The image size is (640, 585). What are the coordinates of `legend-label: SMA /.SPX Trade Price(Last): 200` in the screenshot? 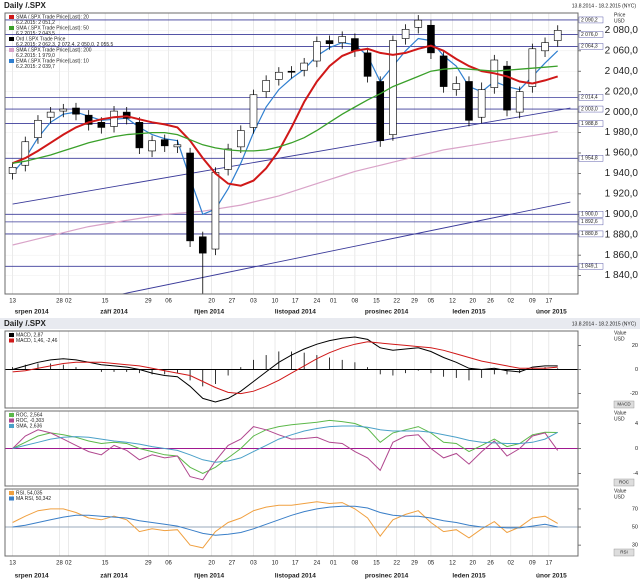 It's located at (54, 50).